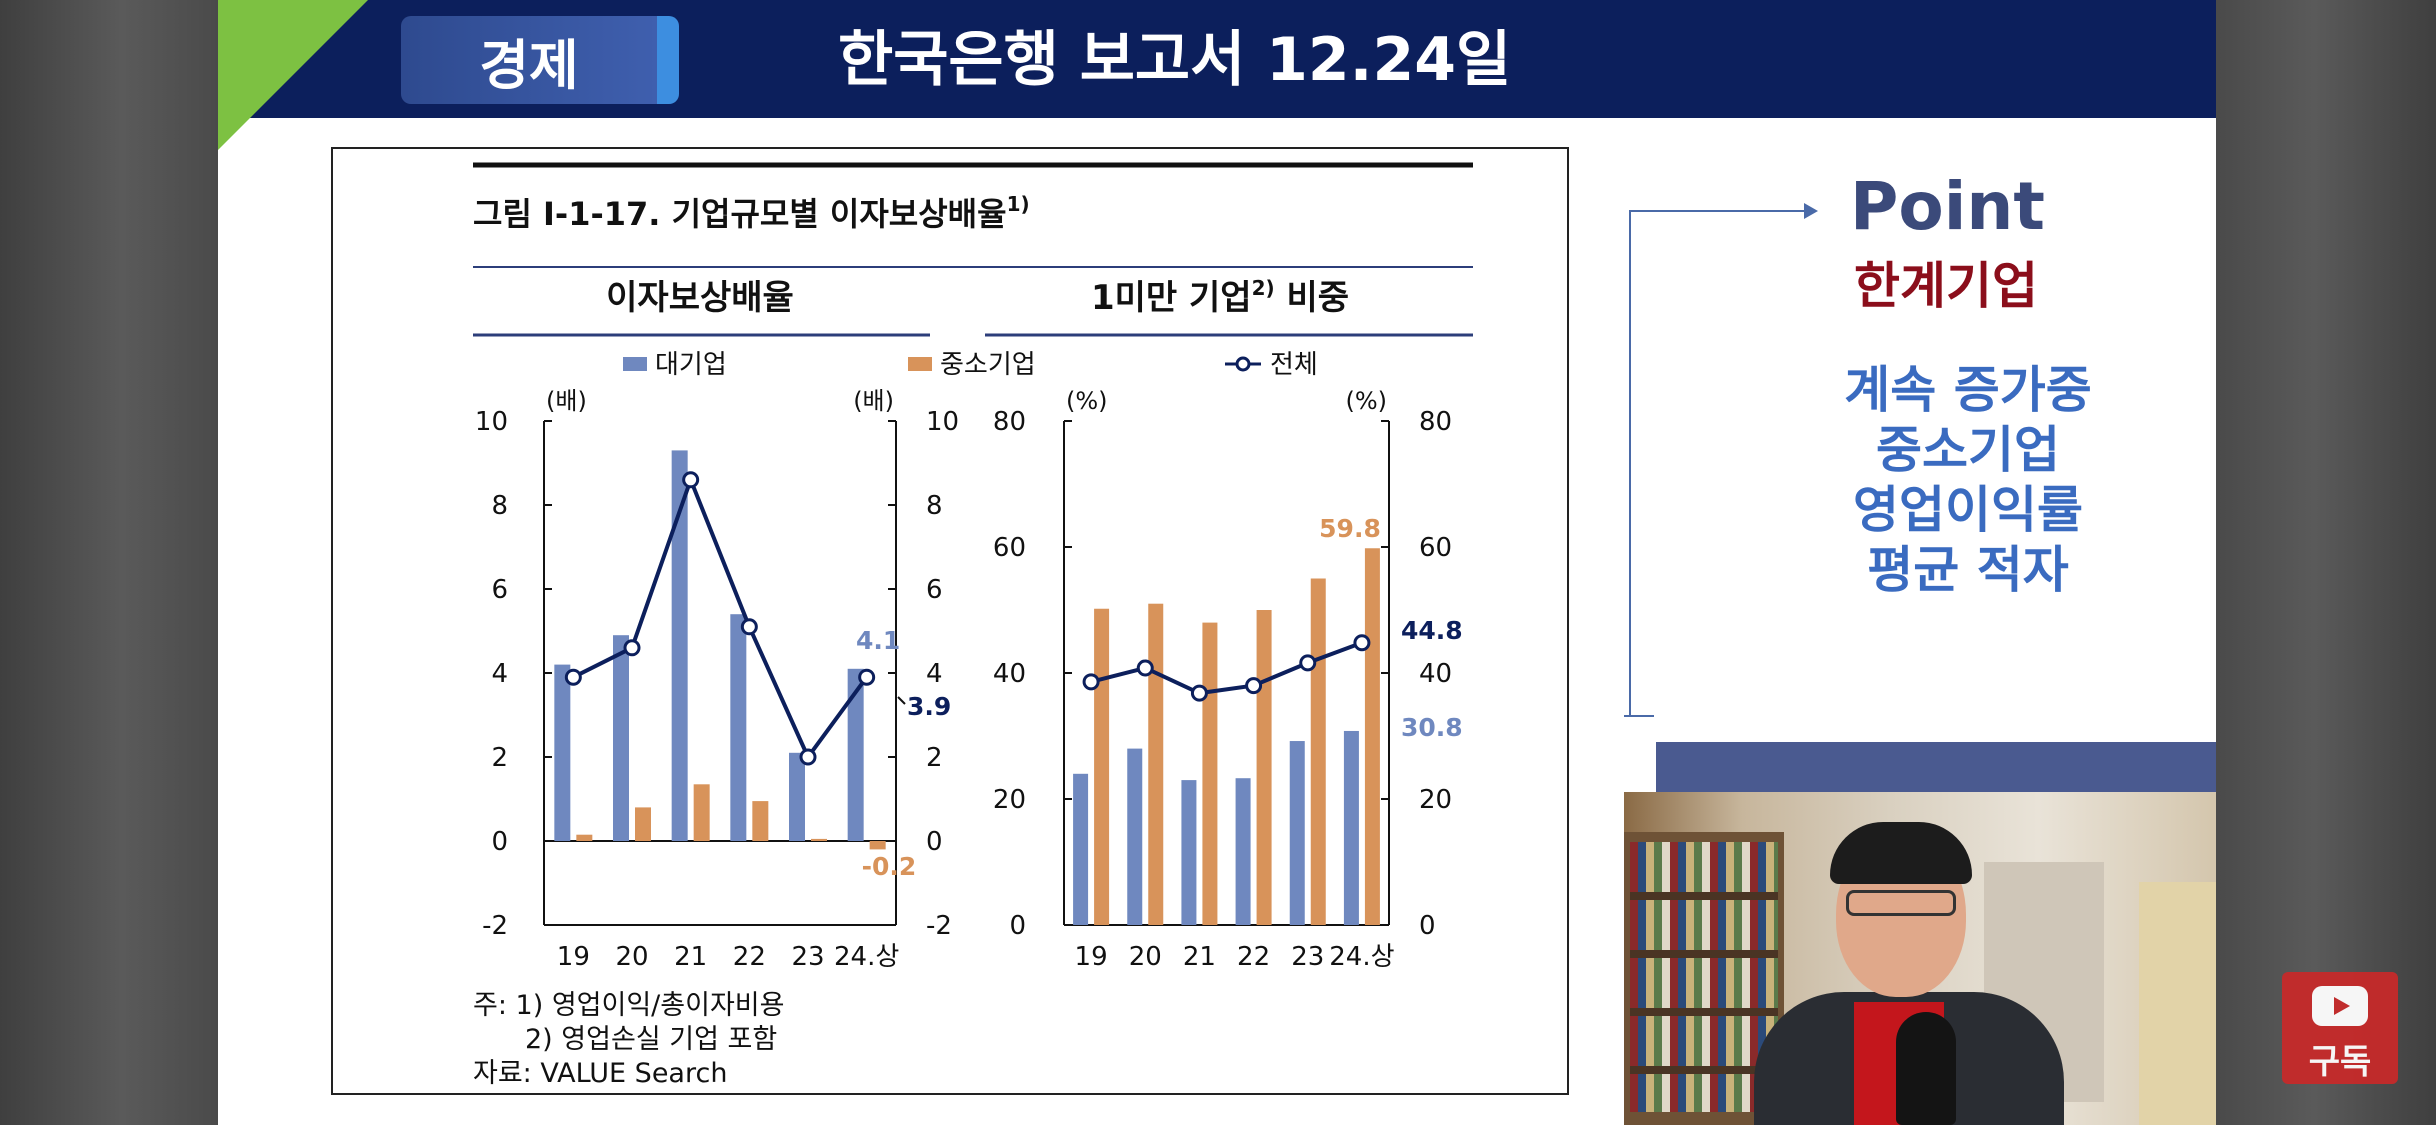  Describe the element at coordinates (1901, 853) in the screenshot. I see `presenter-hair` at that location.